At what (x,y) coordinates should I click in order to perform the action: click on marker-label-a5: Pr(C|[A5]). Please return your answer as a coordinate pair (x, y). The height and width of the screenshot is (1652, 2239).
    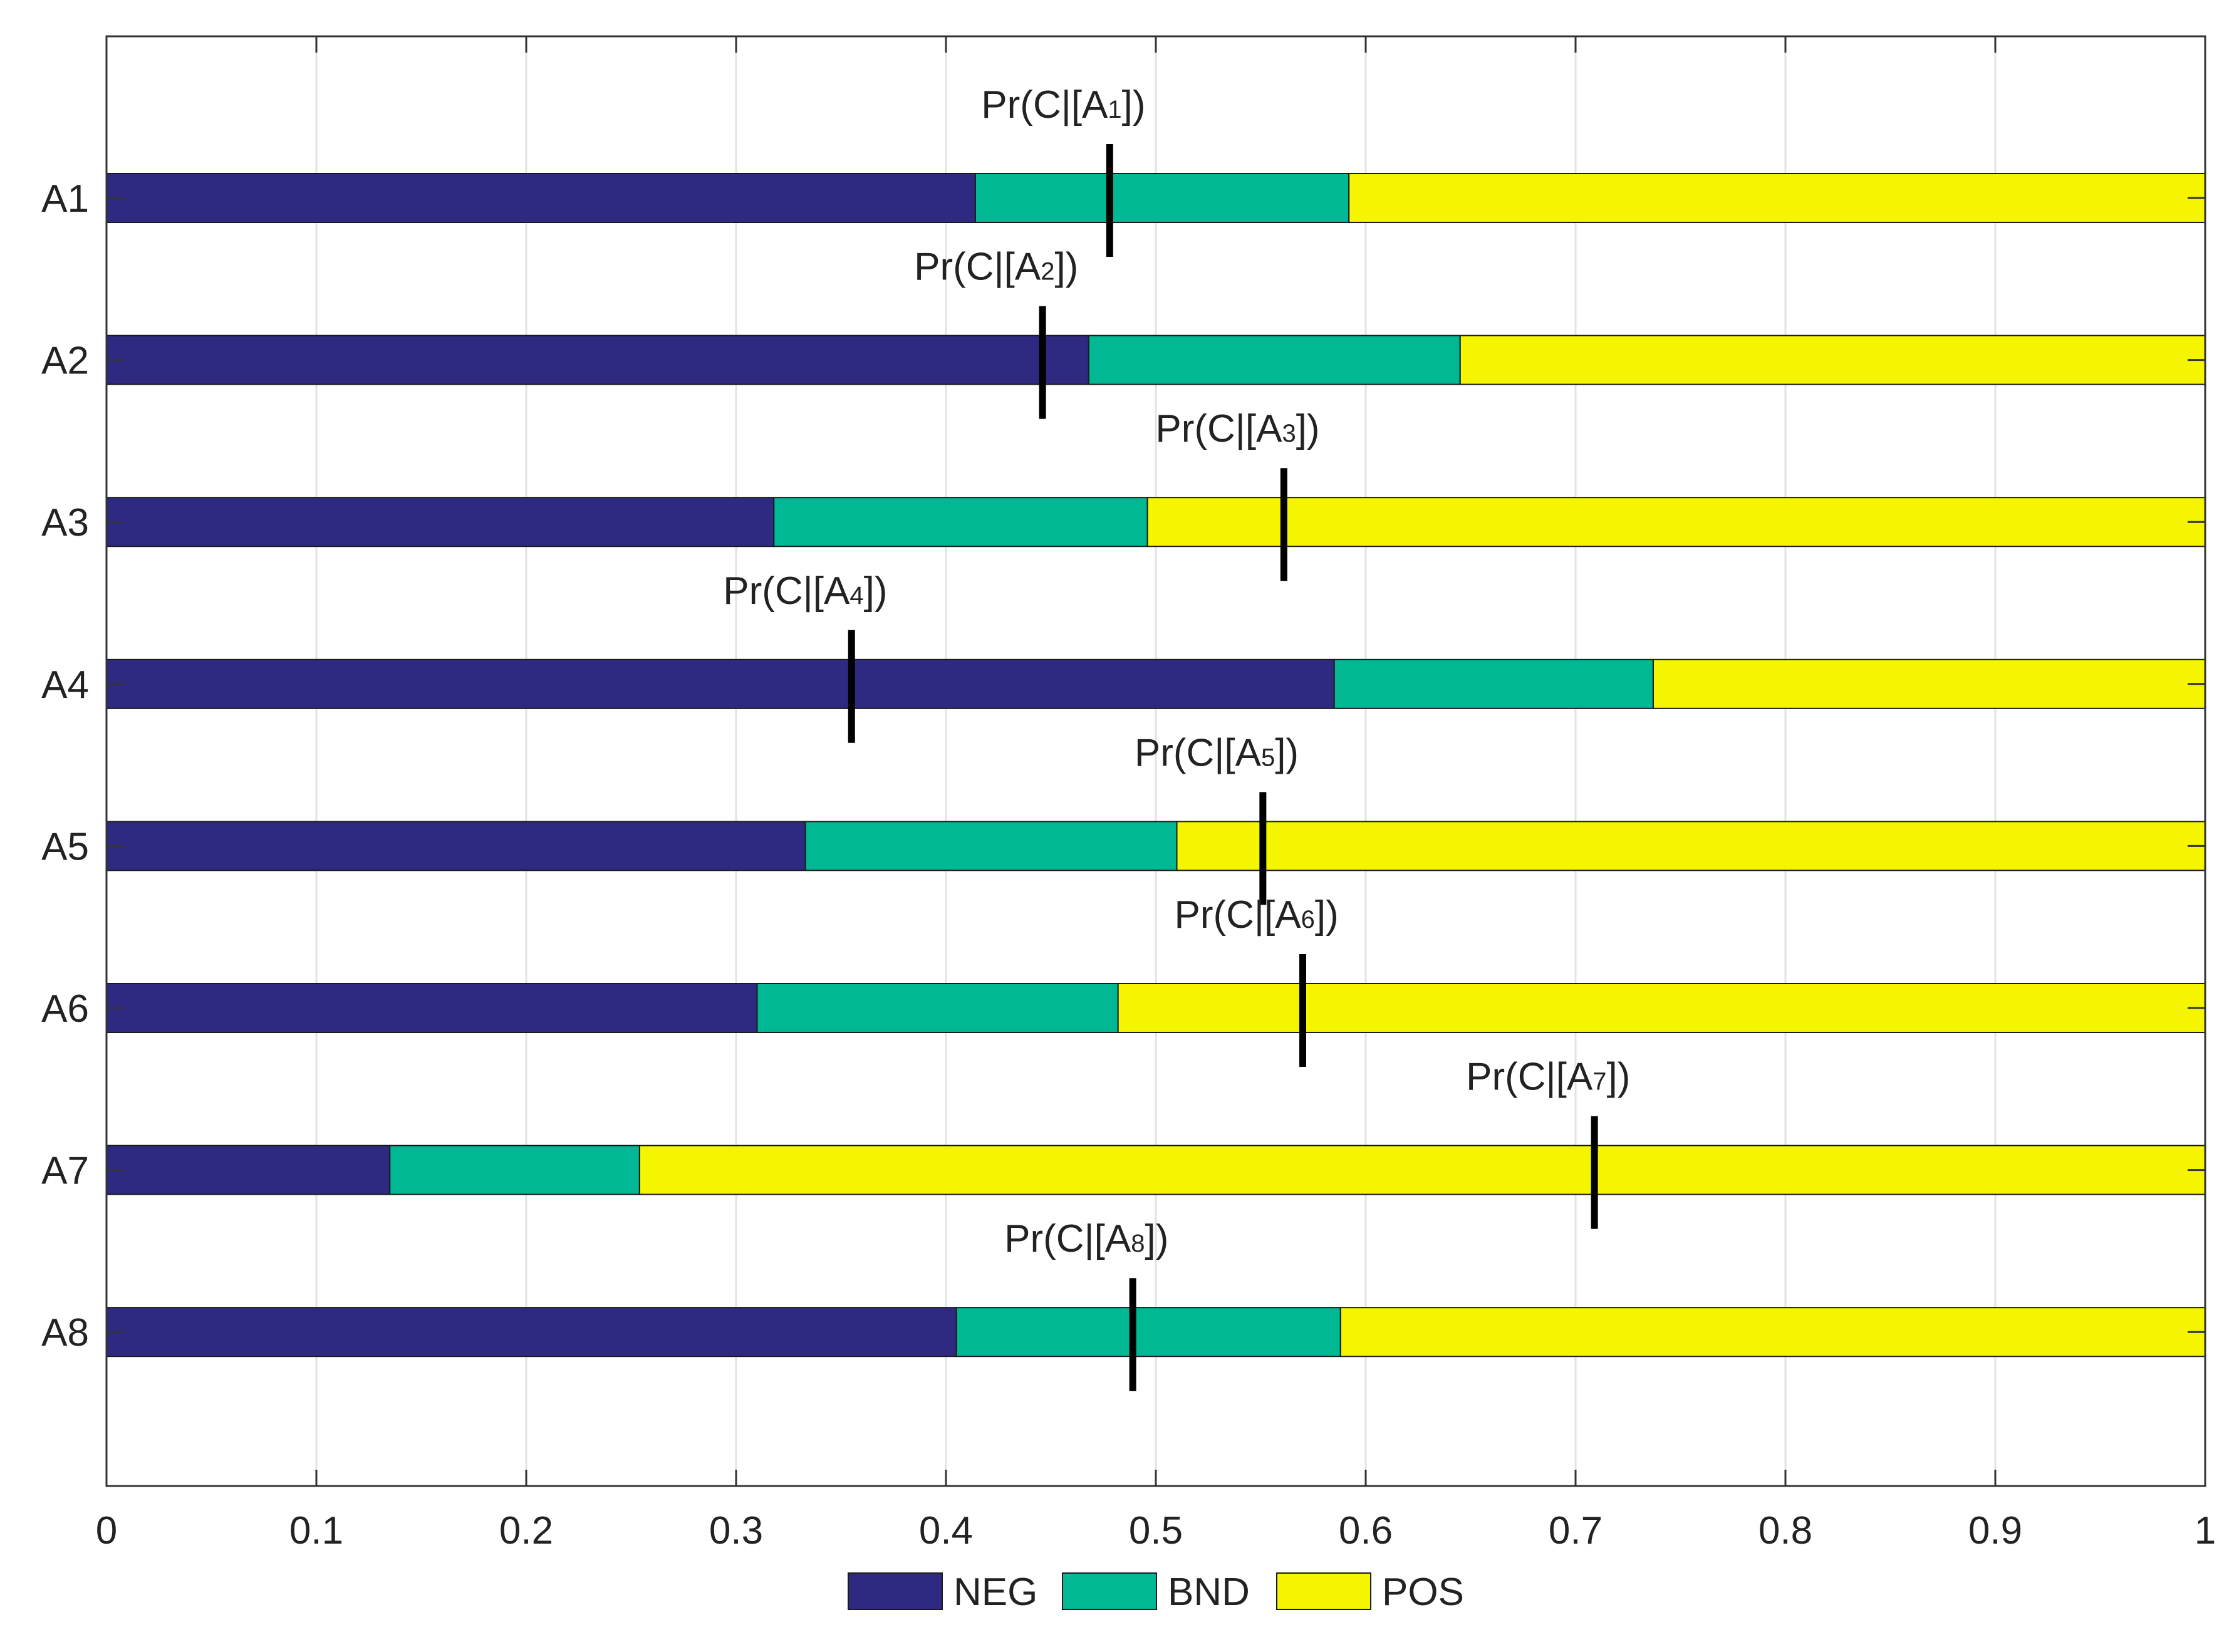
    Looking at the image, I should click on (1217, 752).